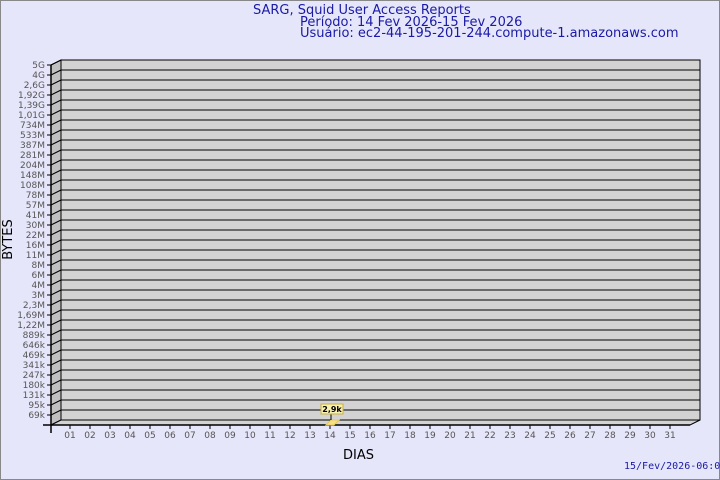 The image size is (720, 480). Describe the element at coordinates (34, 346) in the screenshot. I see `y-tick-label: 646k` at that location.